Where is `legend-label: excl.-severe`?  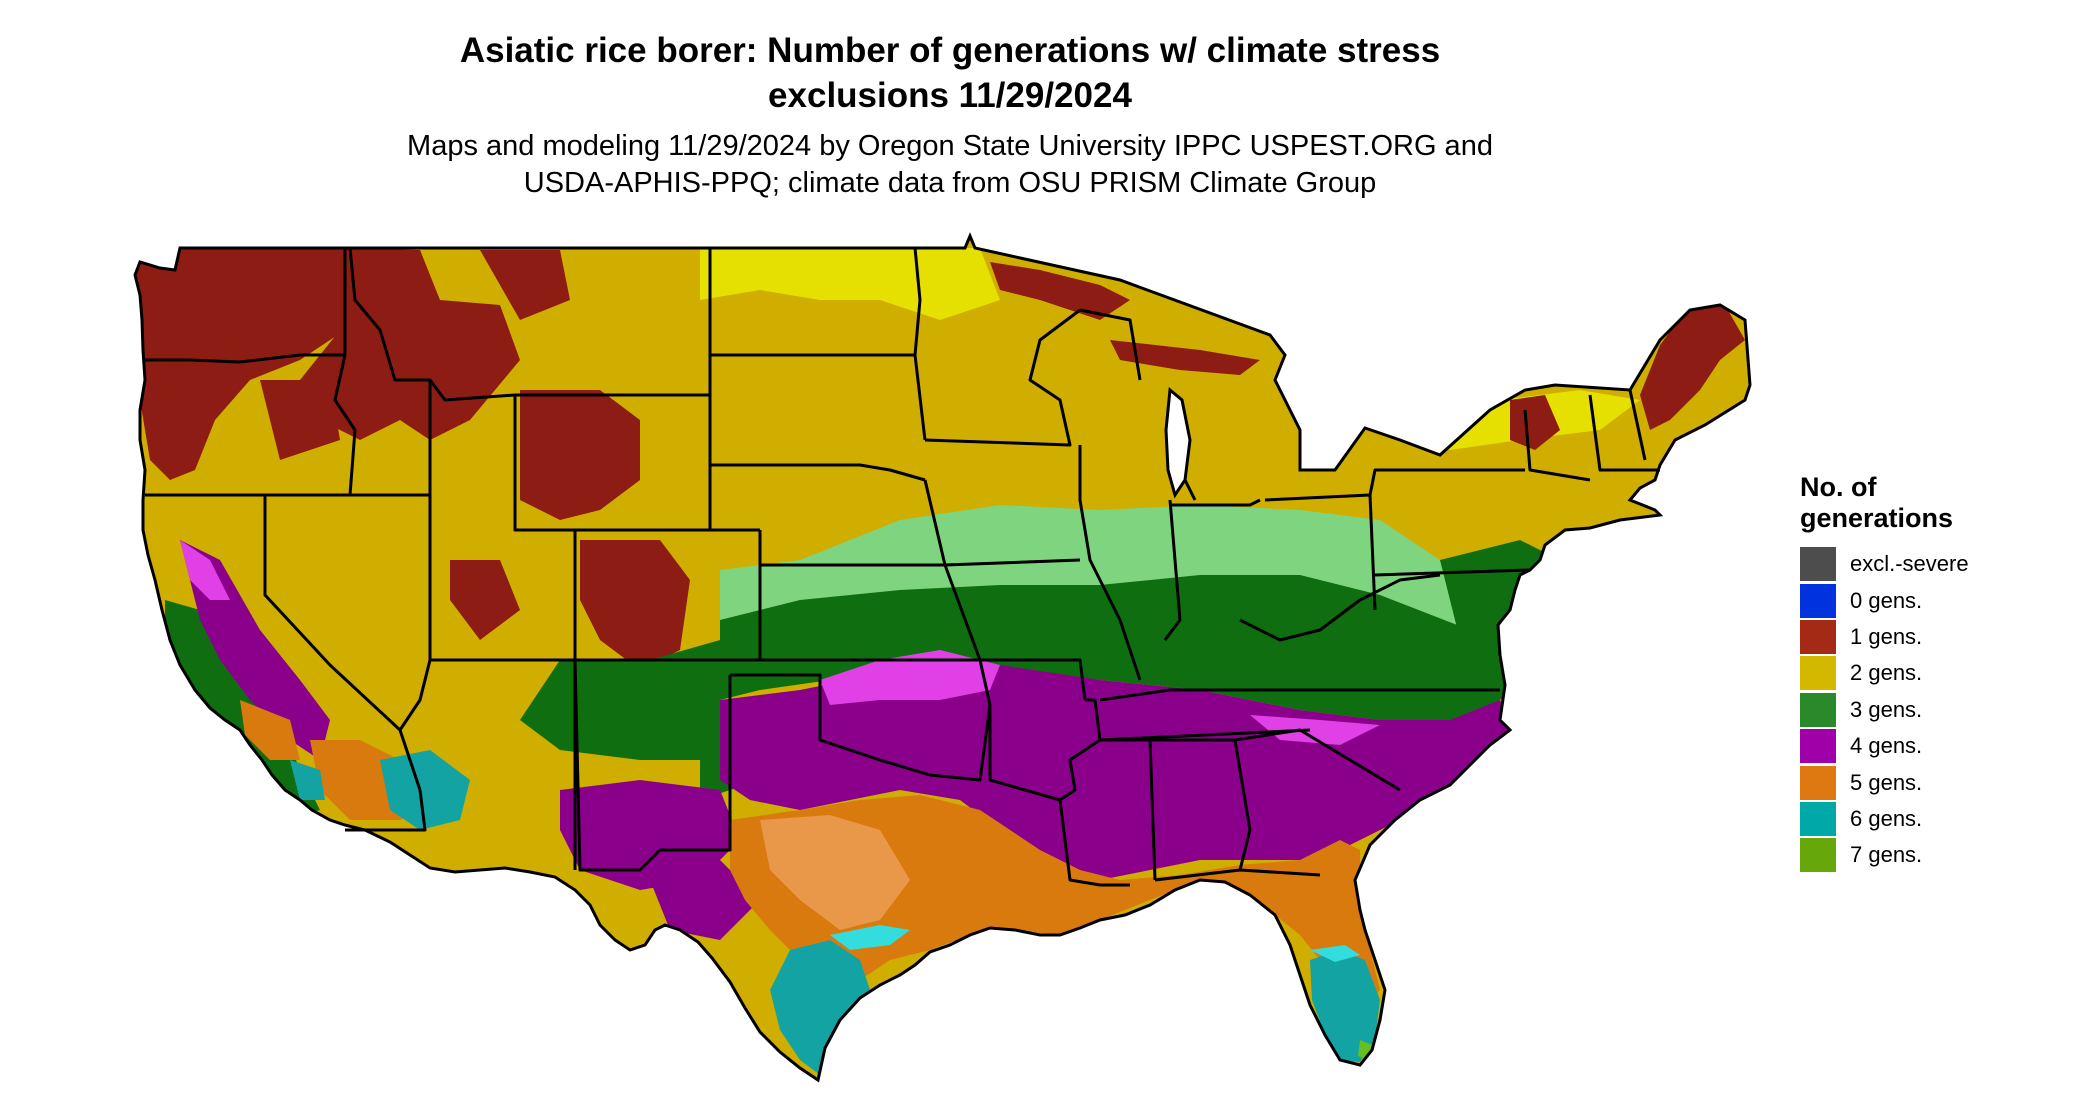
legend-label: excl.-severe is located at coordinates (1909, 564).